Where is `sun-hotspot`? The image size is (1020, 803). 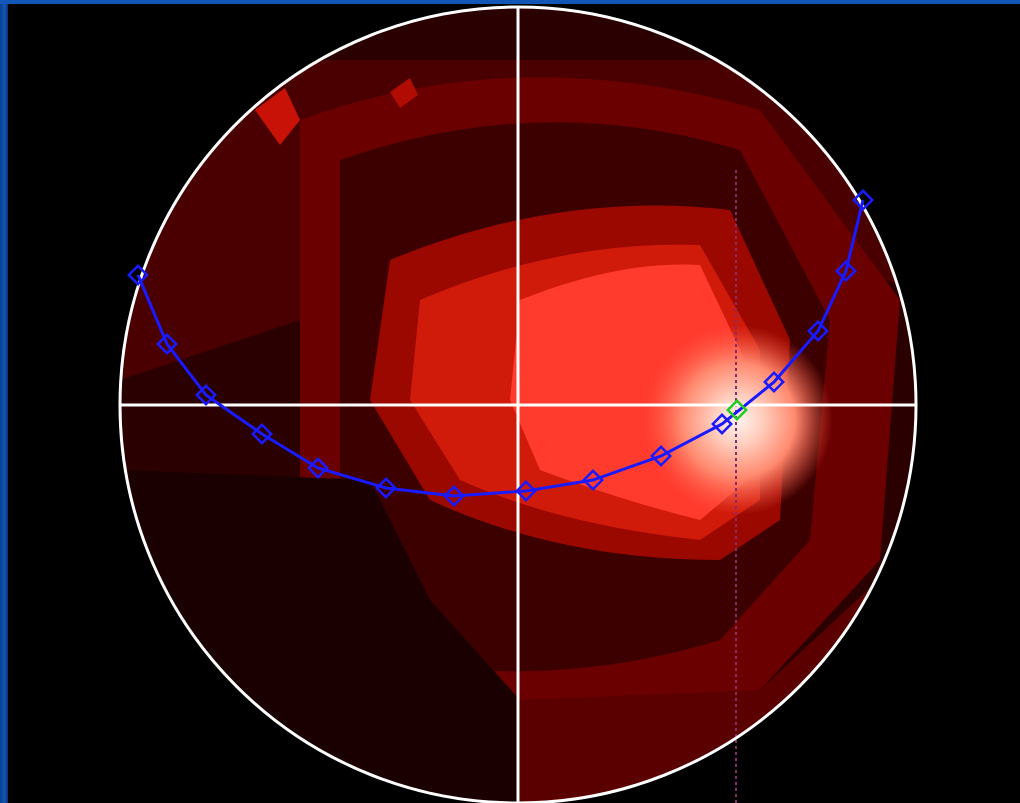 sun-hotspot is located at coordinates (738, 420).